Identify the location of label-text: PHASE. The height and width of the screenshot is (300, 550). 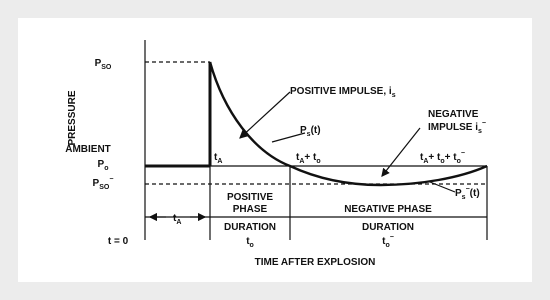
(250, 209).